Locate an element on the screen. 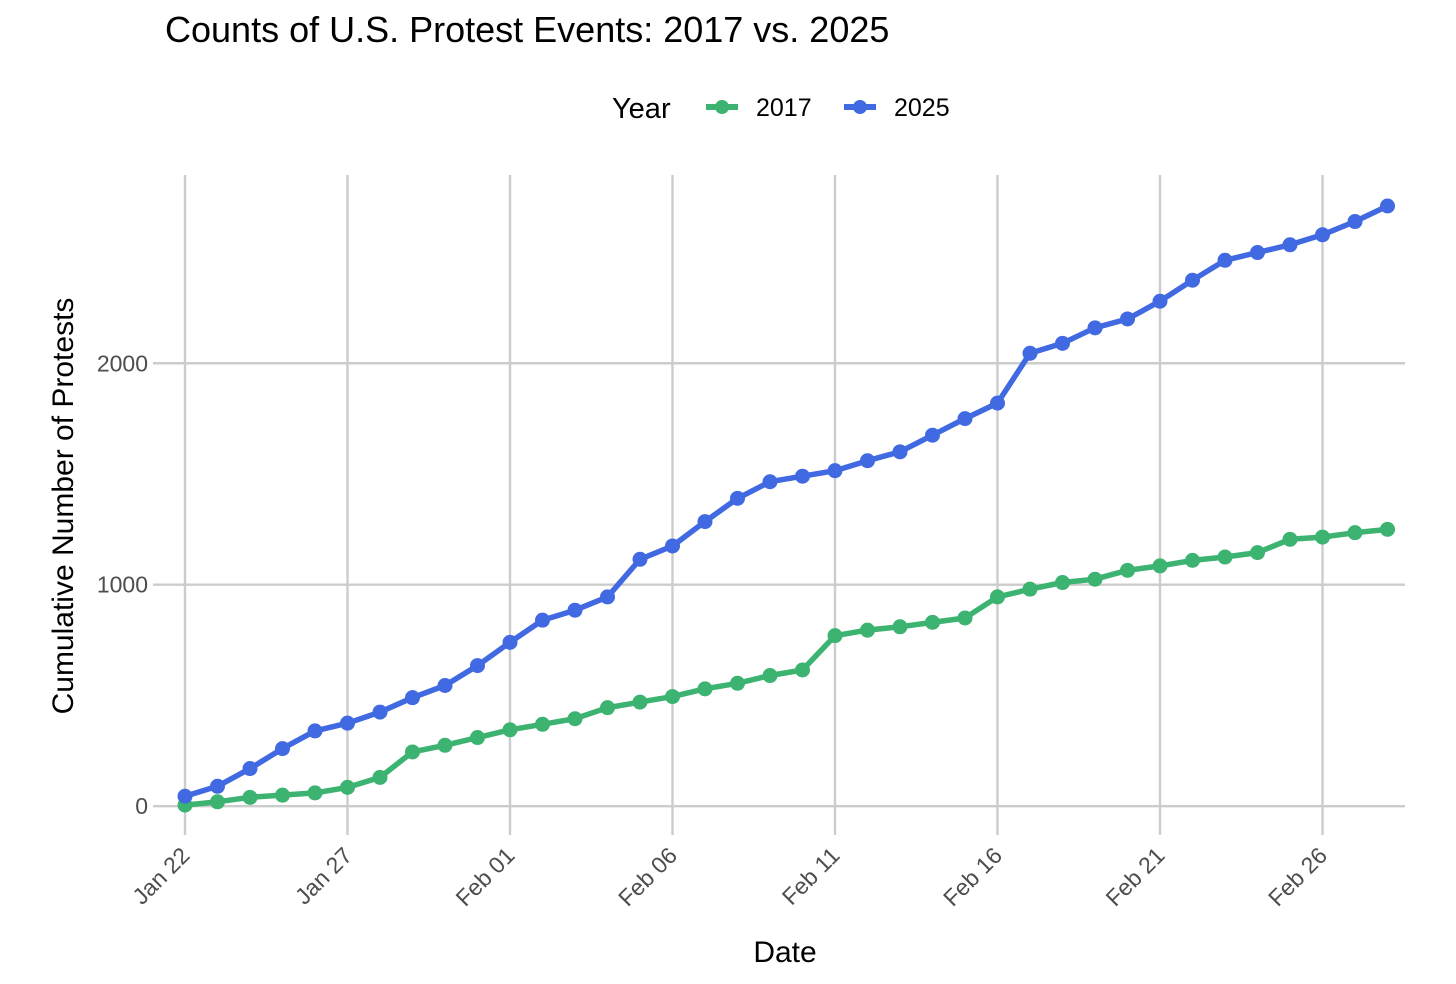 The width and height of the screenshot is (1456, 984). x-tick-label: Jan 27 is located at coordinates (323, 875).